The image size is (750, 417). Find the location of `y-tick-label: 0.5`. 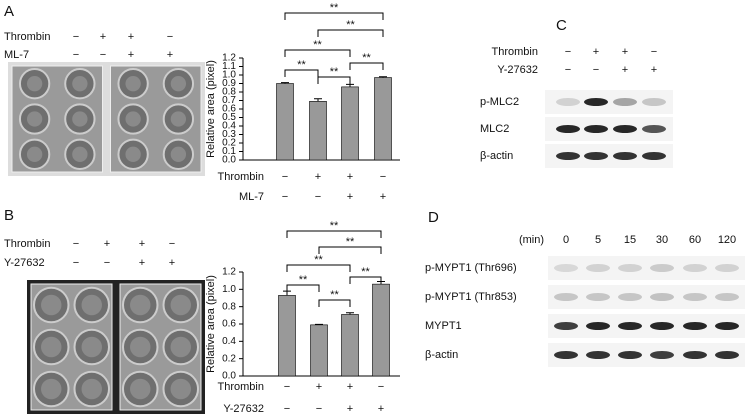

y-tick-label: 0.5 is located at coordinates (229, 117).